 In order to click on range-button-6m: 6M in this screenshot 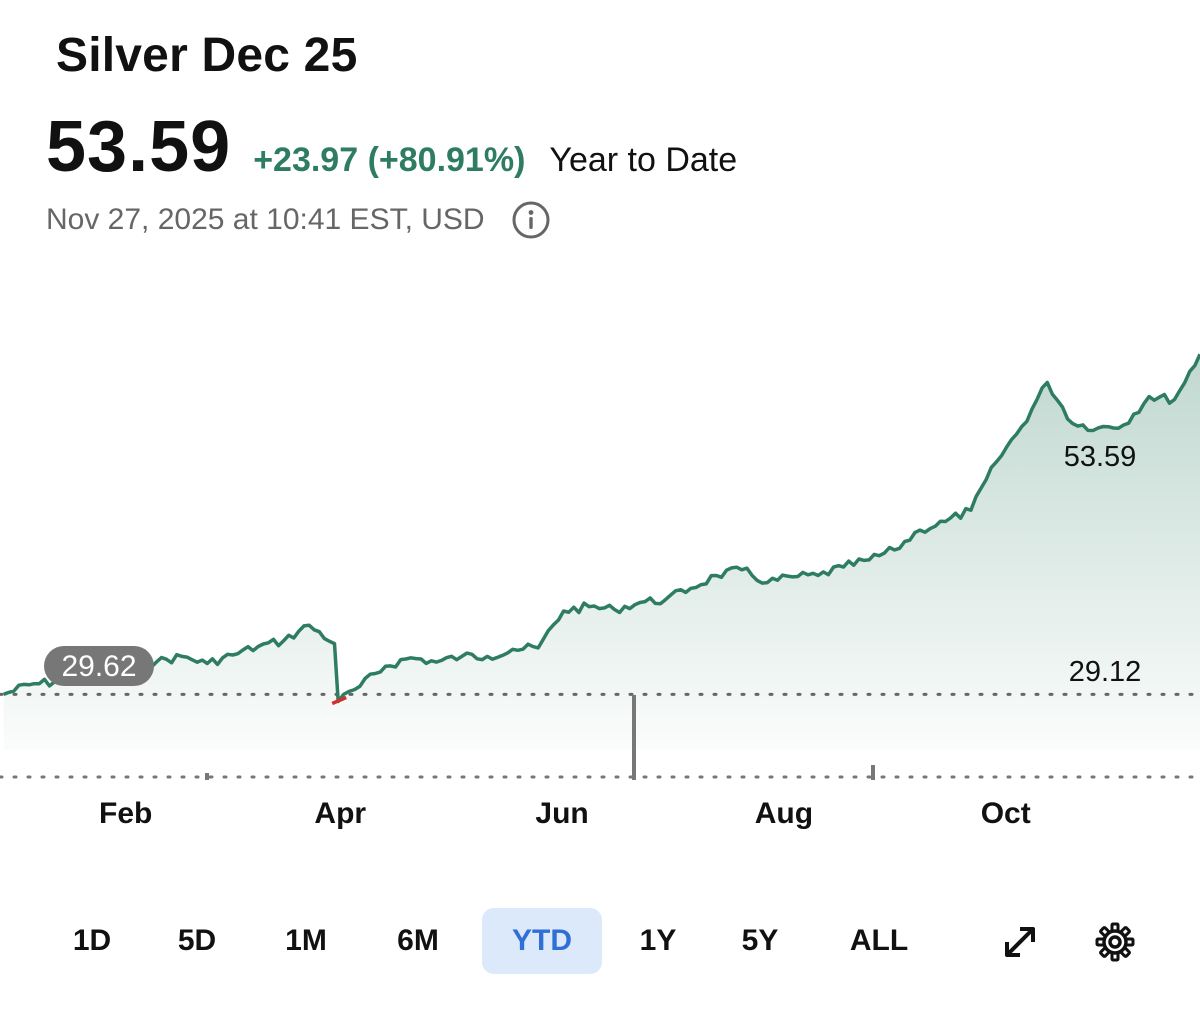, I will do `click(418, 940)`.